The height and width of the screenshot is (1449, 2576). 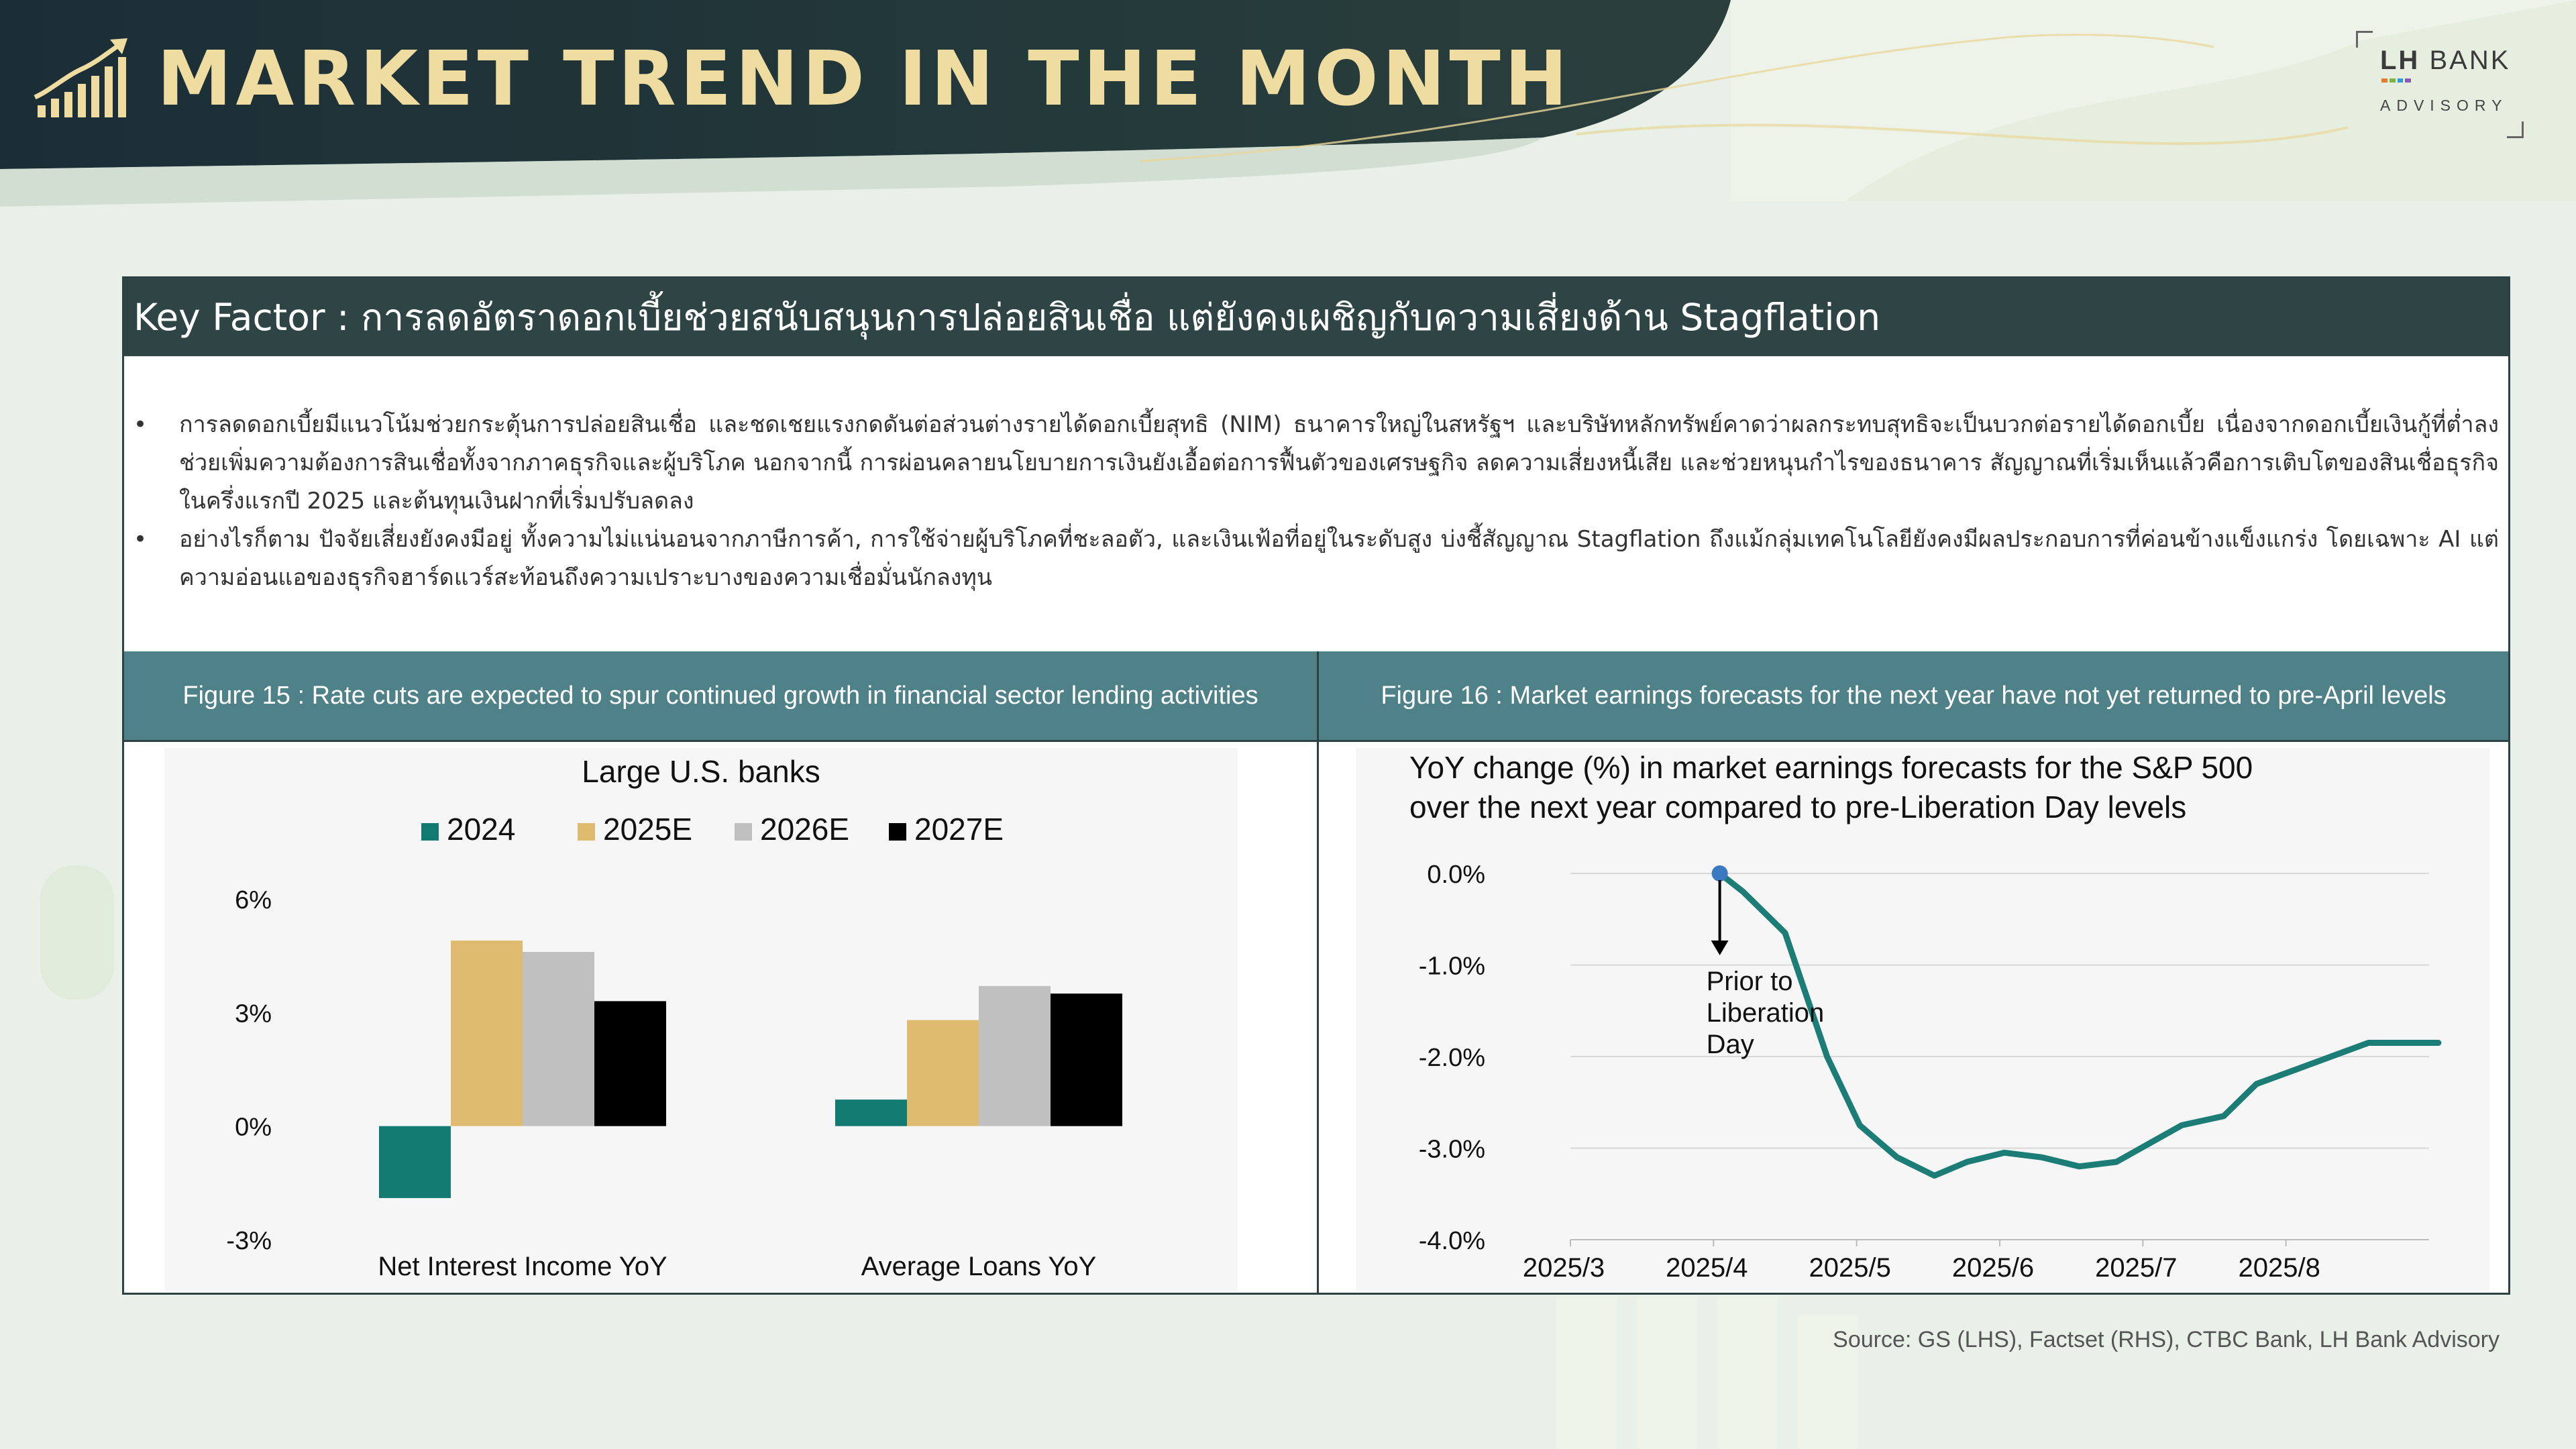 What do you see at coordinates (2136, 1268) in the screenshot?
I see `x-tick-label: 2025/7` at bounding box center [2136, 1268].